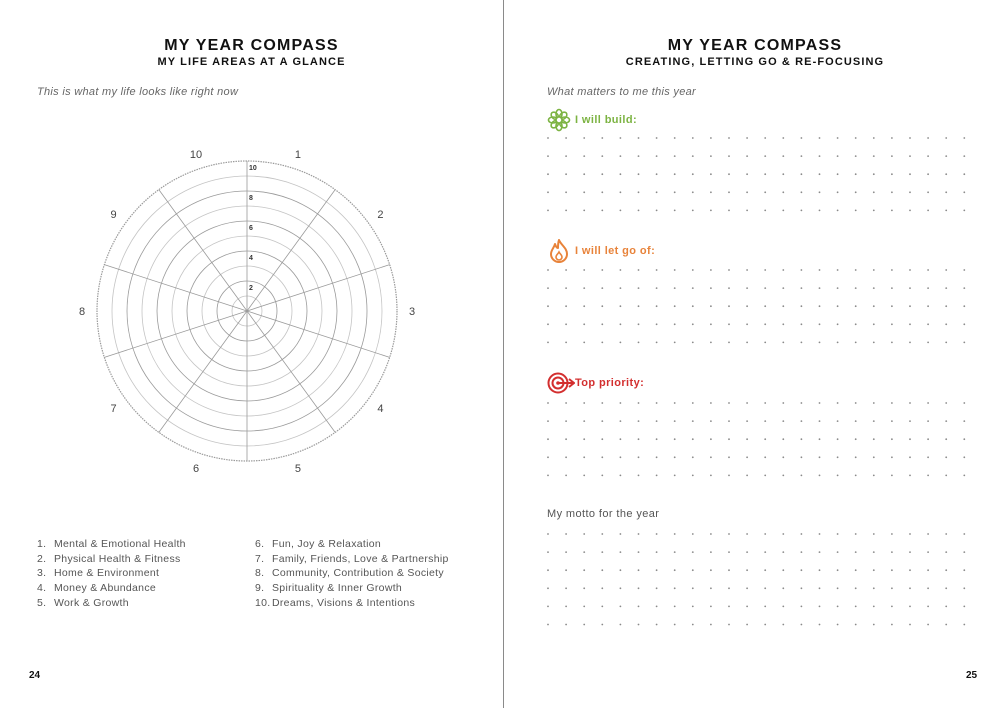  Describe the element at coordinates (251, 228) in the screenshot. I see `scale-label: 6` at that location.